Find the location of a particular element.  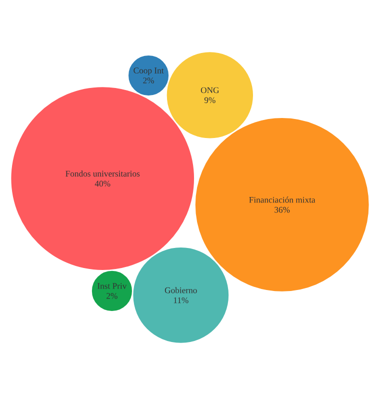

category-label: Fondos universitarios is located at coordinates (103, 173).